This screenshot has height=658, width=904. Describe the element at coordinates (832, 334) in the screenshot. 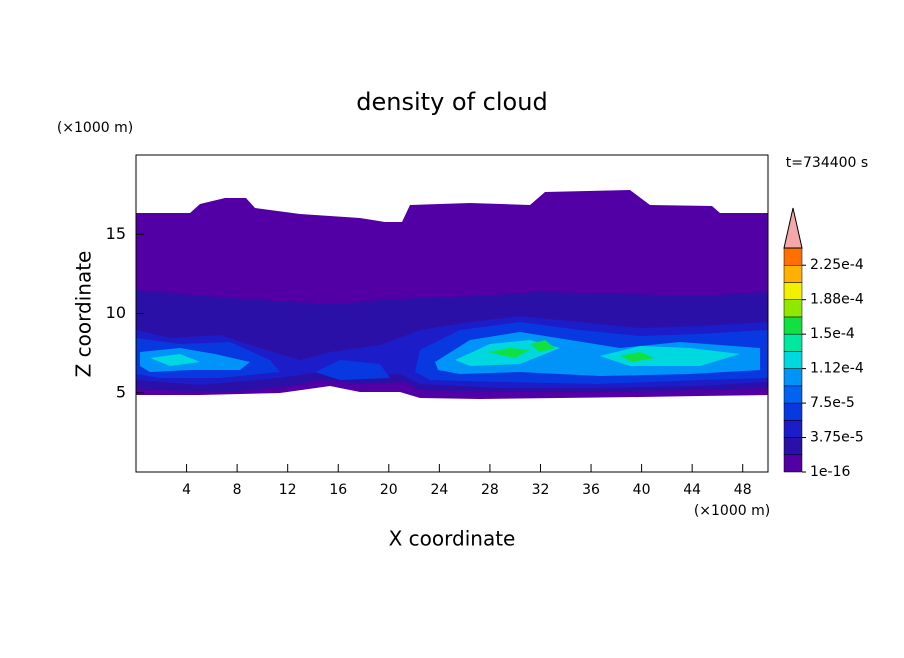

I see `colorbar-tick-label: 1.5e-4` at that location.